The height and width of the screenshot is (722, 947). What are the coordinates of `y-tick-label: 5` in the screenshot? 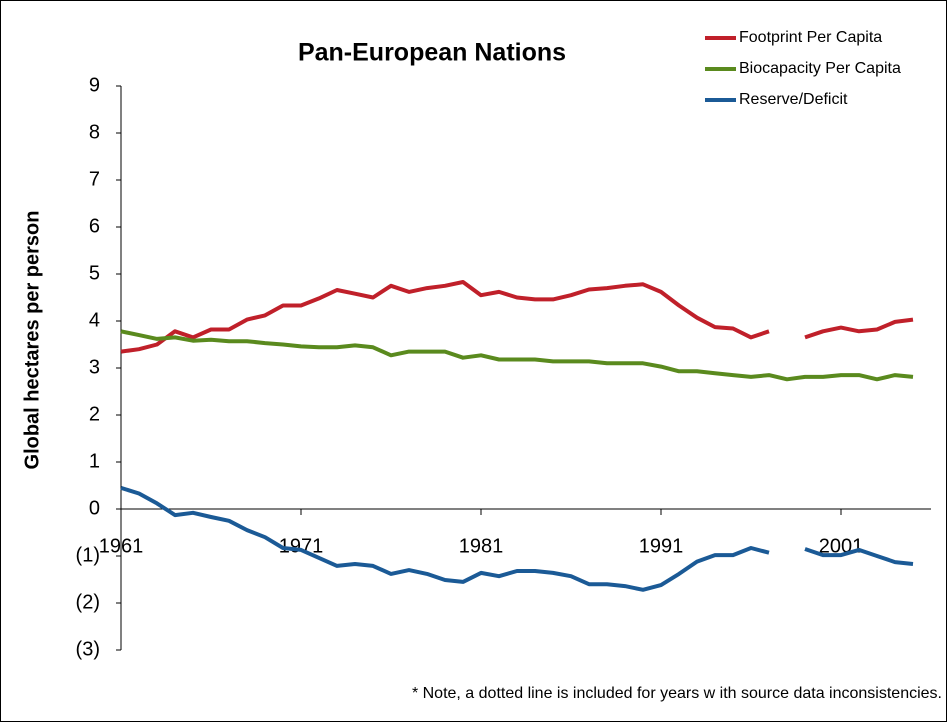 It's located at (94, 273).